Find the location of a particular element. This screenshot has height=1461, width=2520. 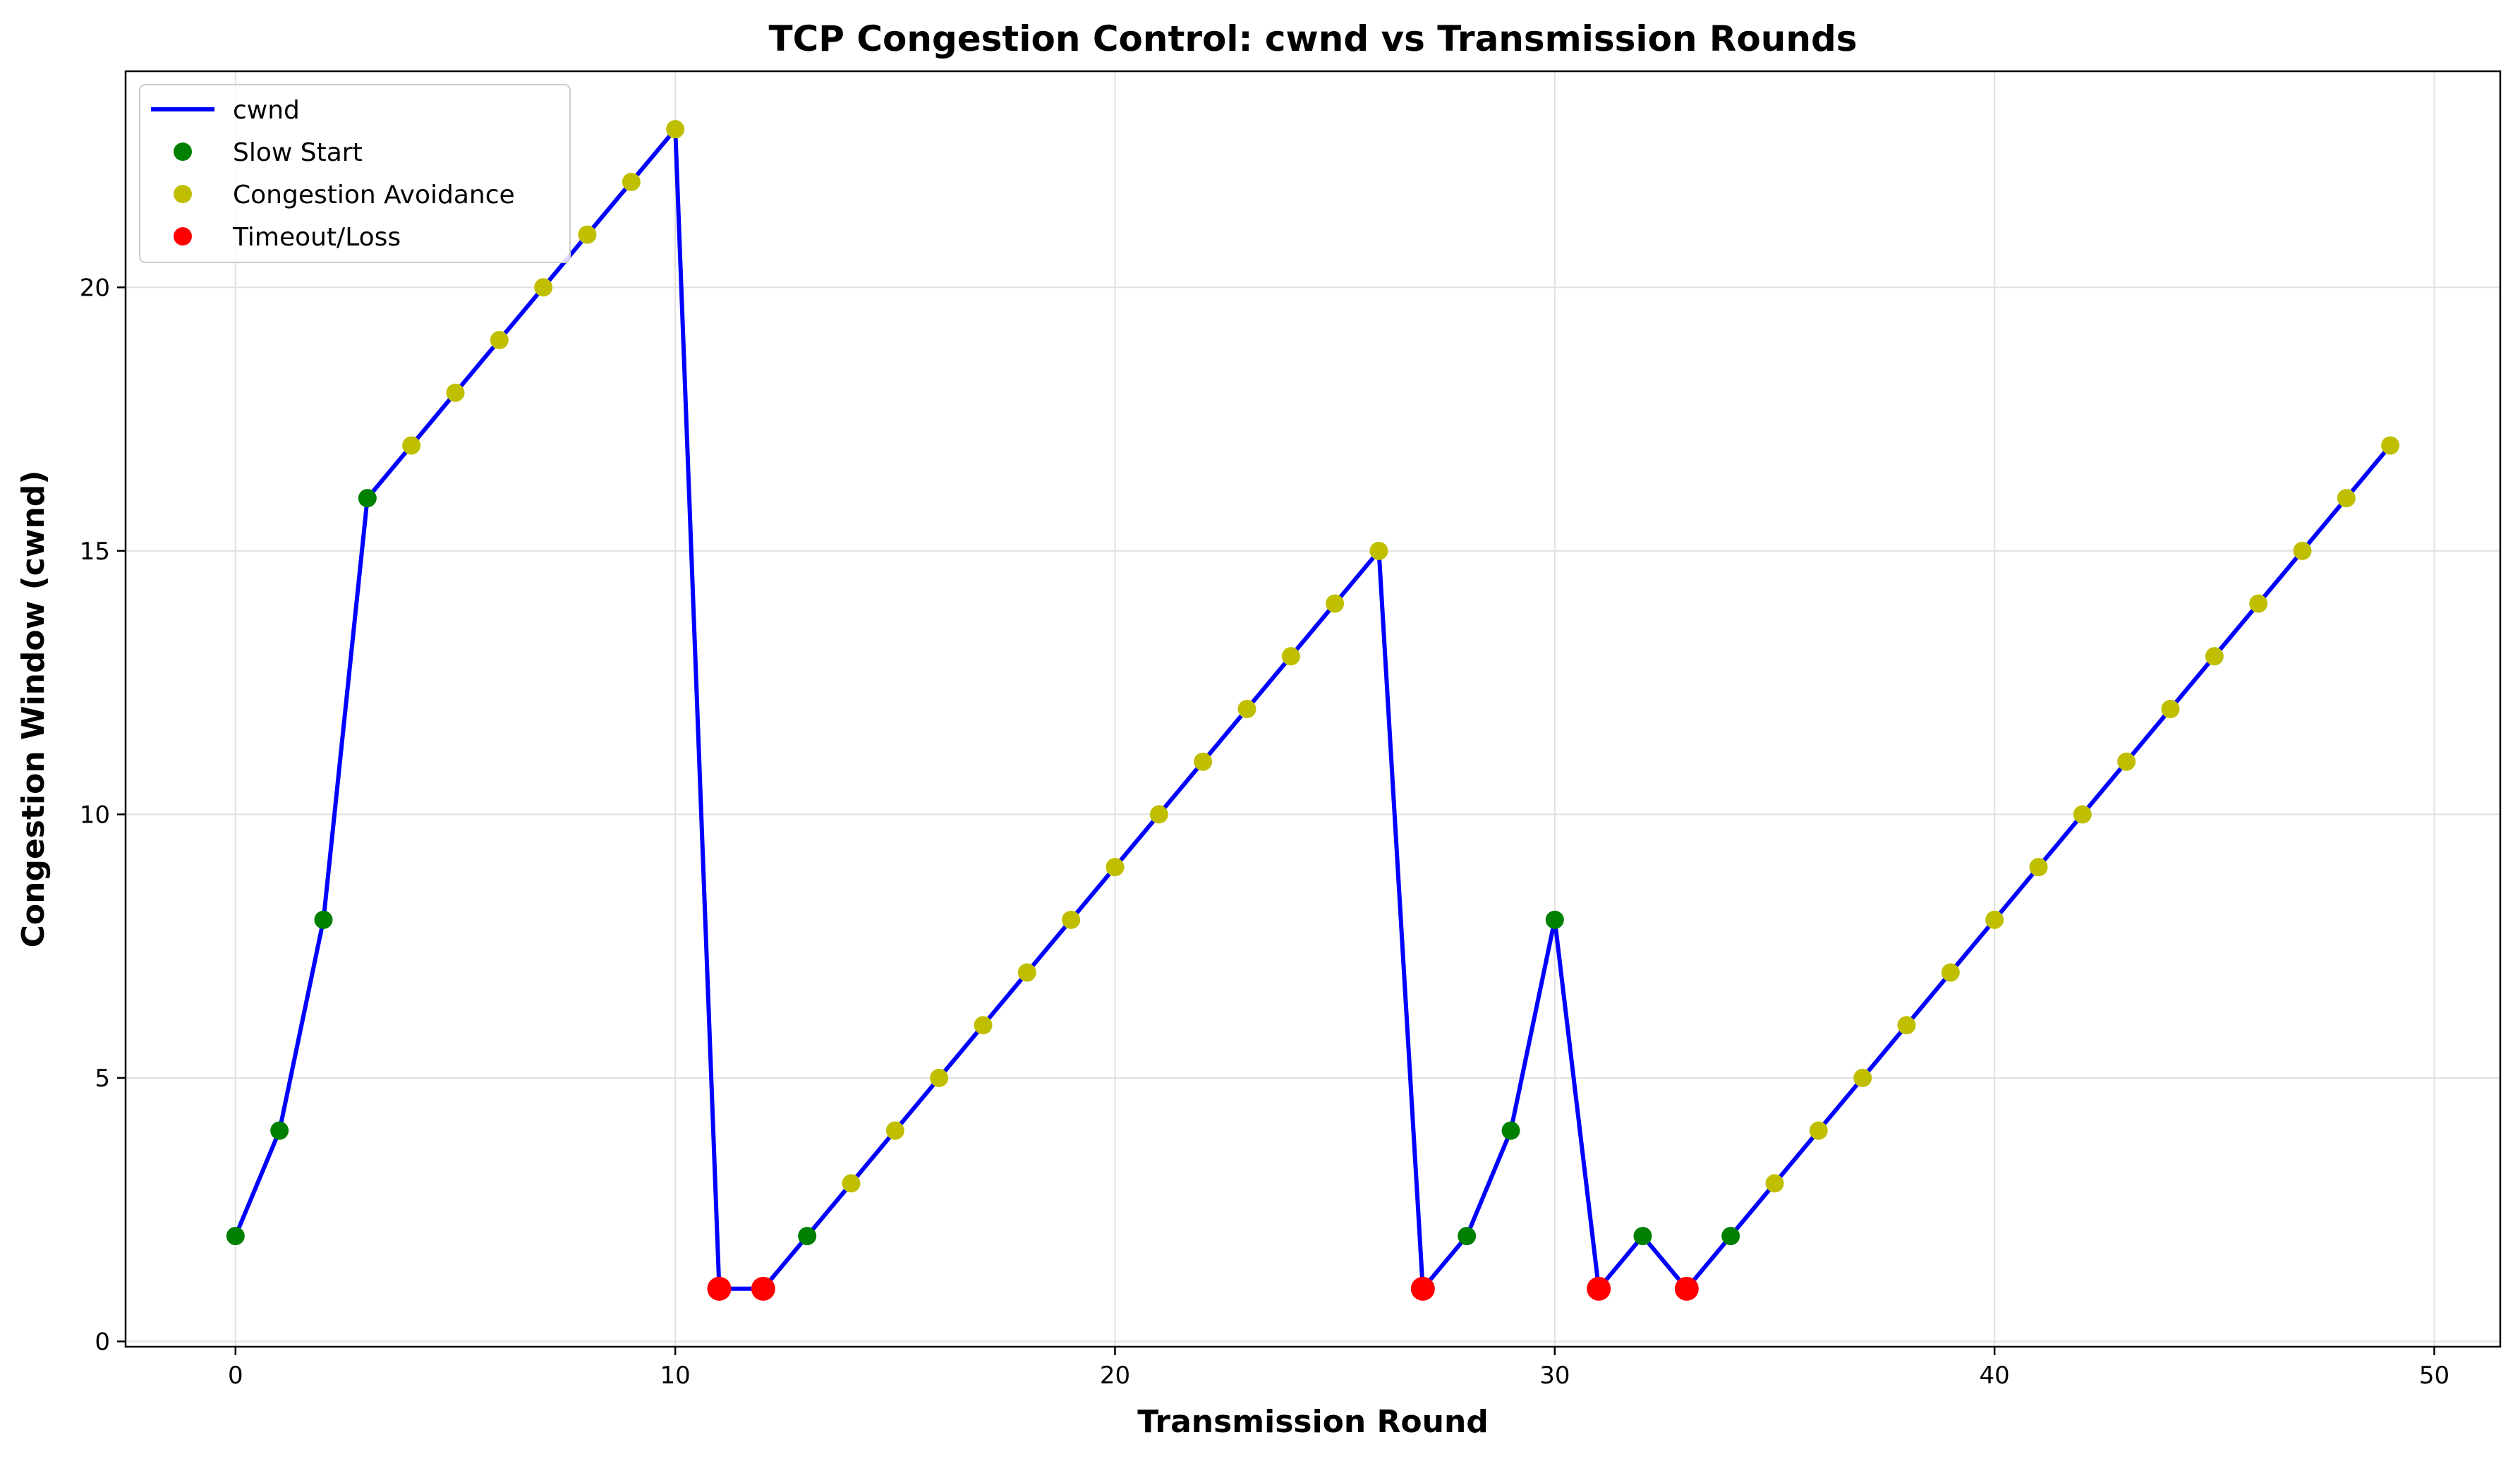

x-tick-label: 20 is located at coordinates (1115, 1376).